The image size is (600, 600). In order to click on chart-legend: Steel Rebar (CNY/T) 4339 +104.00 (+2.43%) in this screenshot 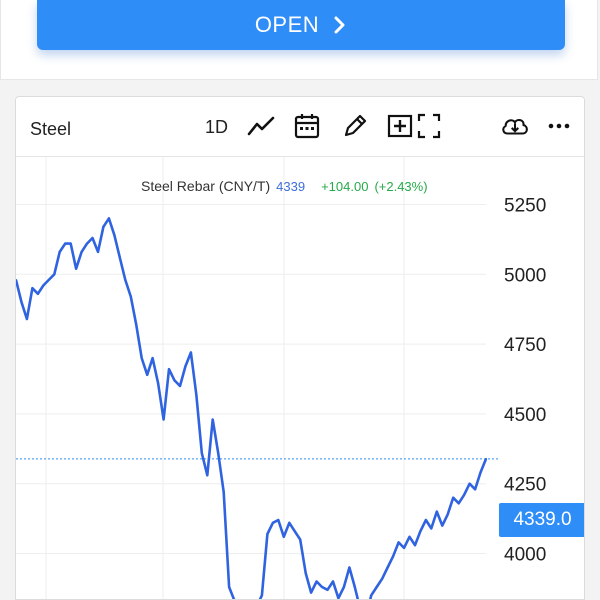, I will do `click(284, 186)`.